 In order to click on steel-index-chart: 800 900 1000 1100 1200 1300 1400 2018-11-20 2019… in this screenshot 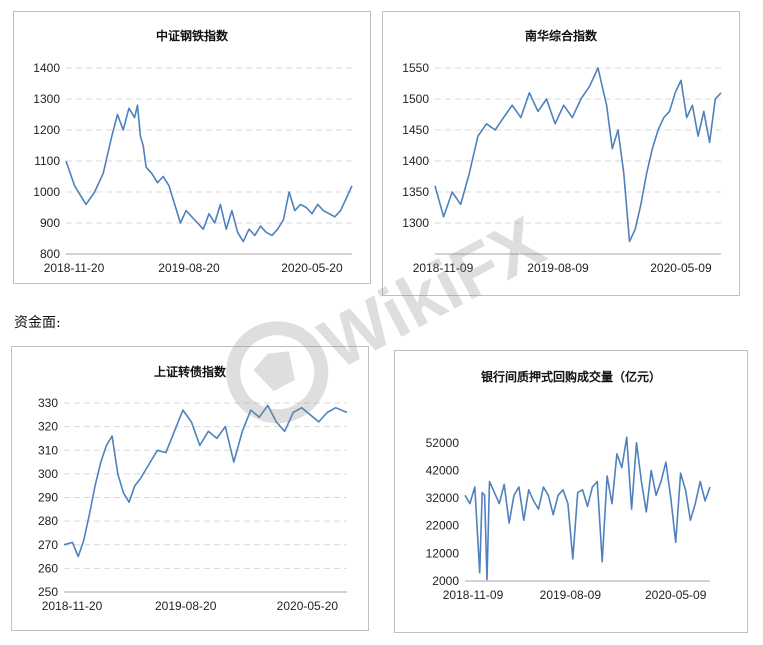, I will do `click(193, 168)`.